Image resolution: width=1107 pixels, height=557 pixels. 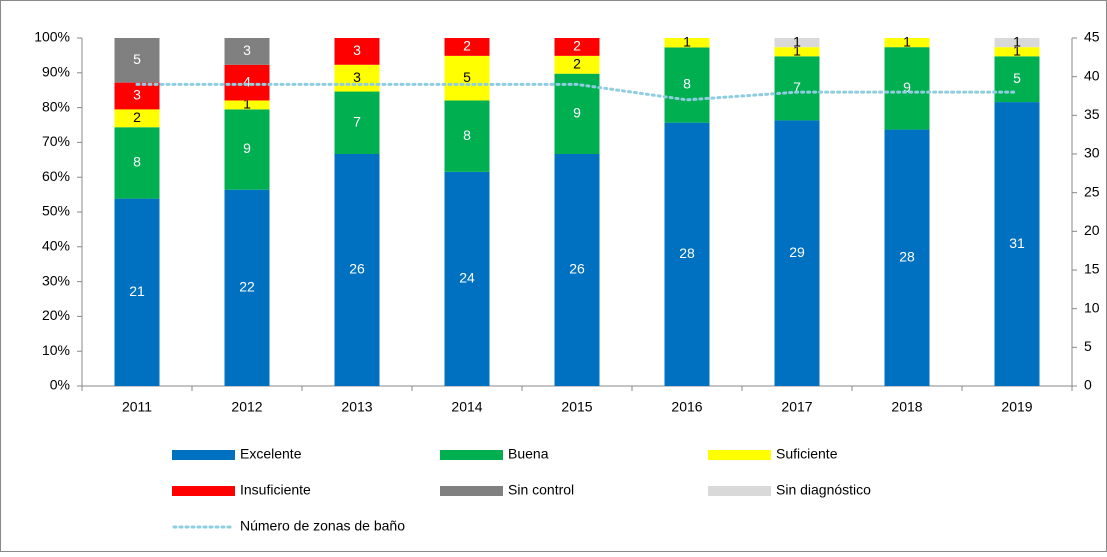 I want to click on y-tick-label: 20%, so click(x=56, y=315).